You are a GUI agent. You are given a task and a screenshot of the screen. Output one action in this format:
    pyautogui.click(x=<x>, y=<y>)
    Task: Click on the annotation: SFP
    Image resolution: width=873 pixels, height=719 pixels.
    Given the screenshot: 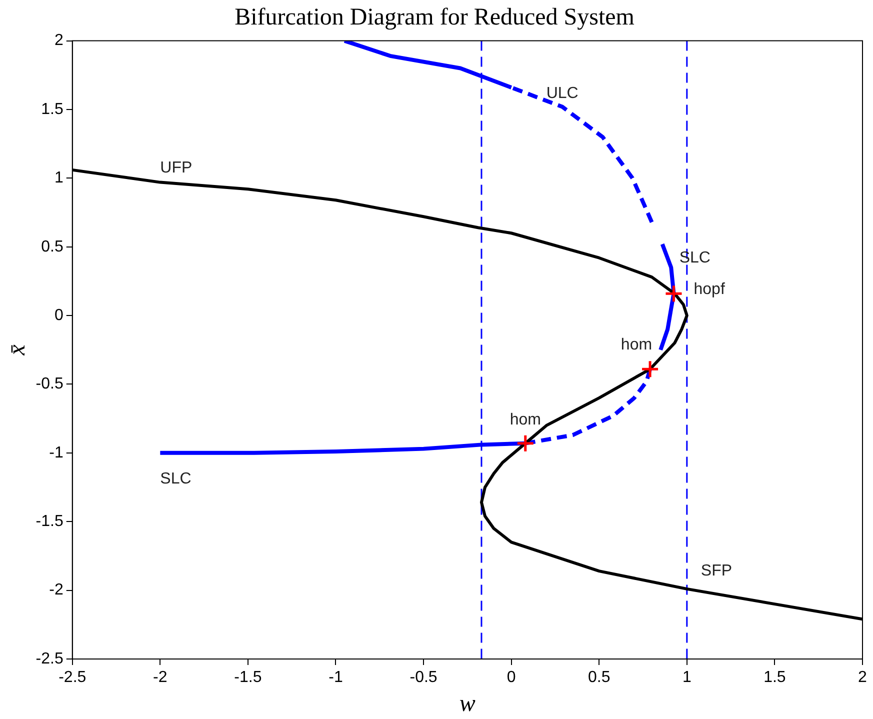 What is the action you would take?
    pyautogui.click(x=716, y=571)
    